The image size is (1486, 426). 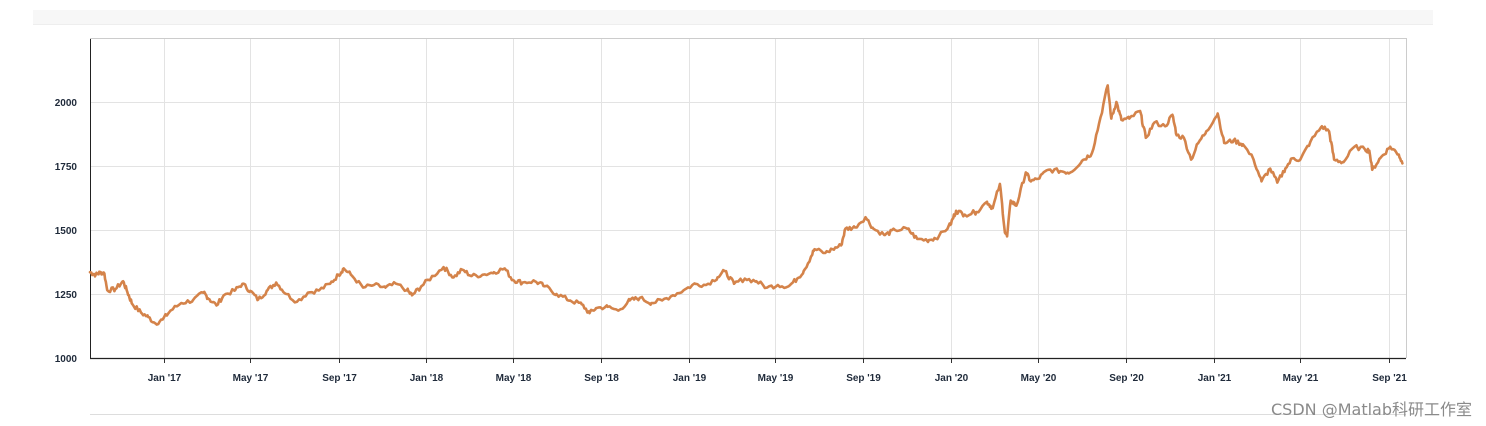 I want to click on top-toolbar-strip, so click(x=733, y=17).